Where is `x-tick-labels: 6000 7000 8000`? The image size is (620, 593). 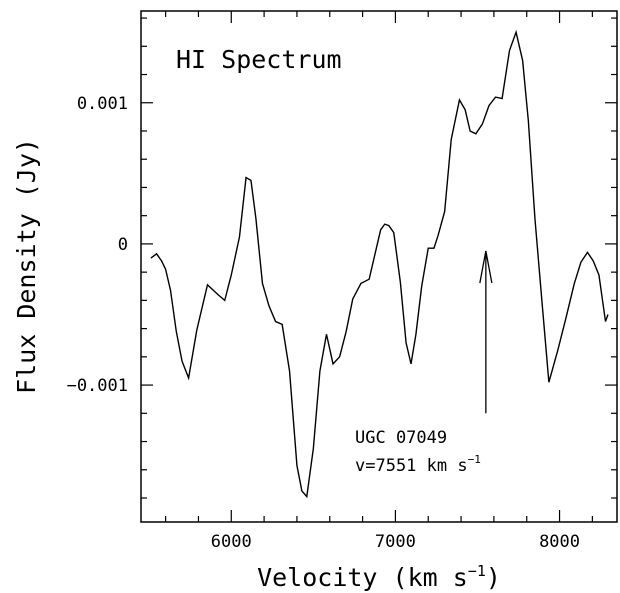
x-tick-labels: 6000 7000 8000 is located at coordinates (395, 542).